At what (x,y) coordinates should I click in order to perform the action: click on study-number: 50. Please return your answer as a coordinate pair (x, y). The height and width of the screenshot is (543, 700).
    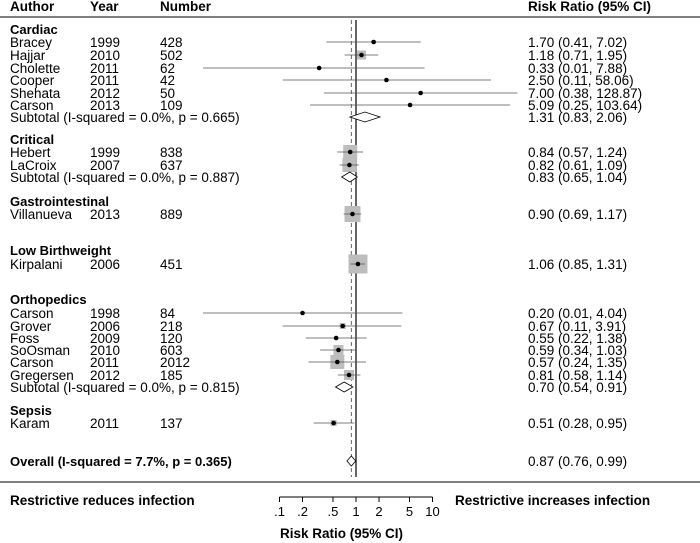
    Looking at the image, I should click on (167, 93).